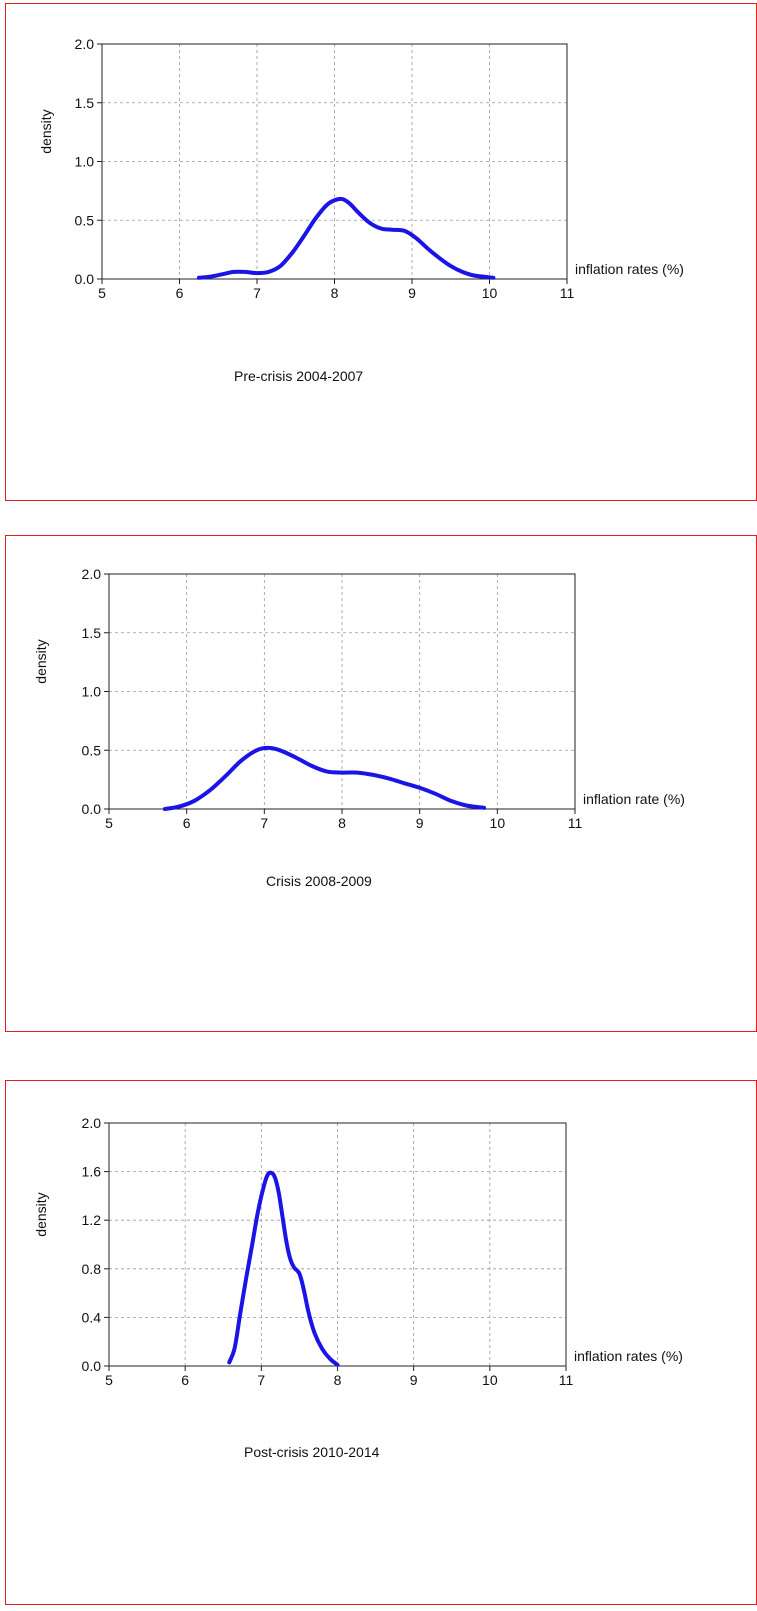 Image resolution: width=757 pixels, height=1611 pixels. What do you see at coordinates (92, 1172) in the screenshot?
I see `y-tick-label: 1.6` at bounding box center [92, 1172].